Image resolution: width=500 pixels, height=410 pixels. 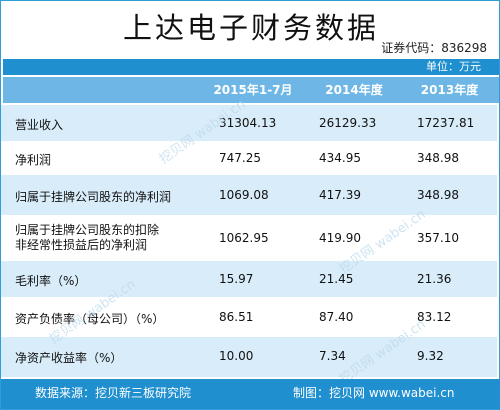 What do you see at coordinates (374, 393) in the screenshot?
I see `chart-maker: 制图：挖贝网 www.wabei.cn` at bounding box center [374, 393].